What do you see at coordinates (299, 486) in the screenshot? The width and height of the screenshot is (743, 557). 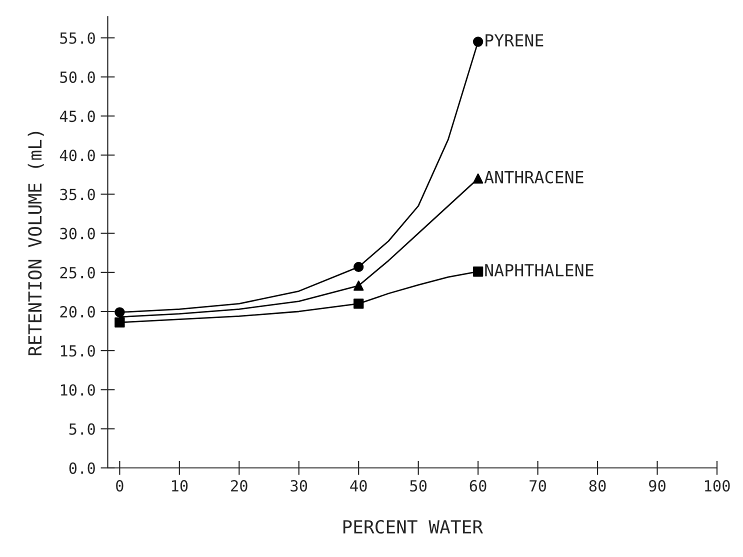 I see `x-tick-label: 30` at bounding box center [299, 486].